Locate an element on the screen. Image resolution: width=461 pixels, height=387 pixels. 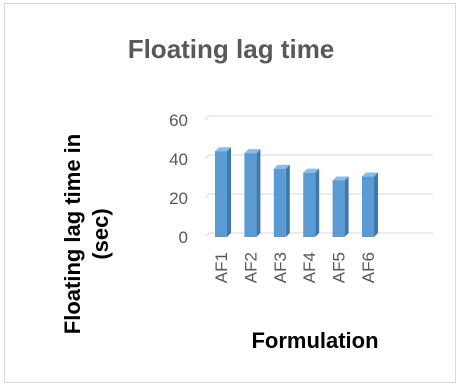
x-tick-label: AF5 is located at coordinates (339, 267).